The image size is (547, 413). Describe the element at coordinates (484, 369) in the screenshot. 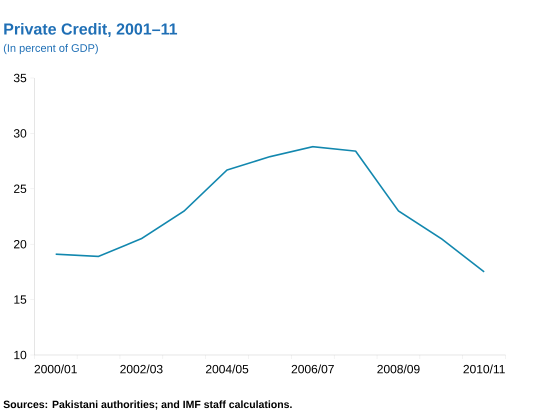

I see `x-tick-label: 2010/11` at that location.